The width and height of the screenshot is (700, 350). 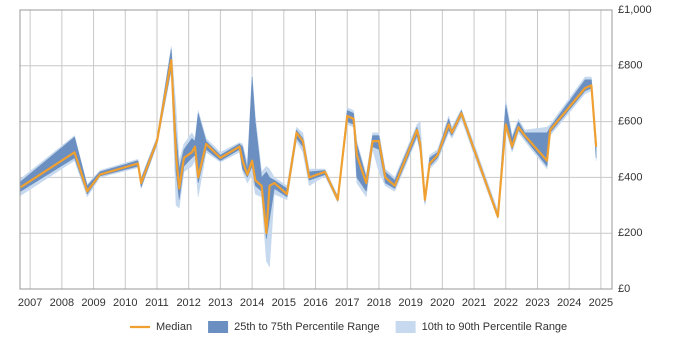 I want to click on legend-label: 25th to 75th Percentile Range, so click(x=307, y=327).